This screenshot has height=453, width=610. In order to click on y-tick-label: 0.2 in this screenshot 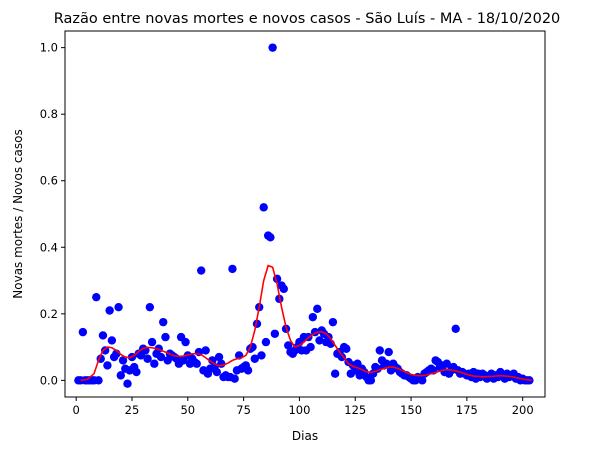, I will do `click(49, 314)`.